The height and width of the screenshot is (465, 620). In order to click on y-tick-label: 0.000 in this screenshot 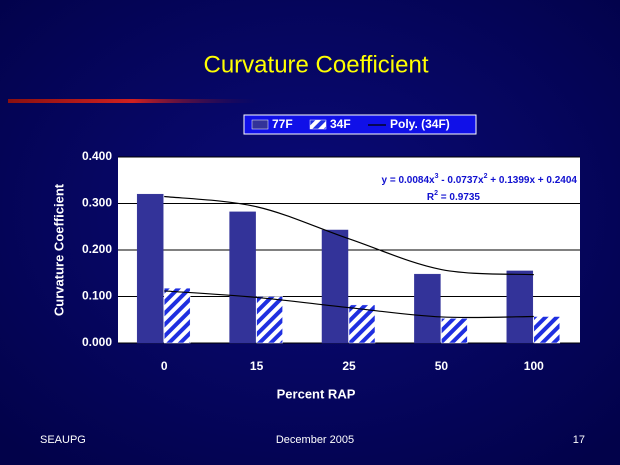, I will do `click(97, 342)`.